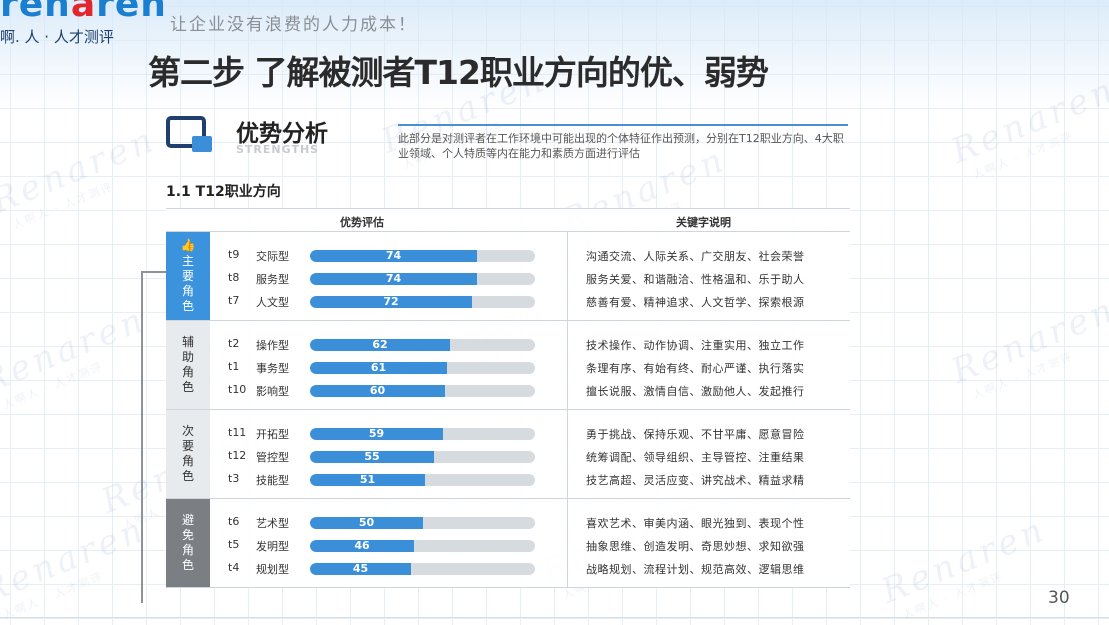  I want to click on score-label: 46, so click(362, 546).